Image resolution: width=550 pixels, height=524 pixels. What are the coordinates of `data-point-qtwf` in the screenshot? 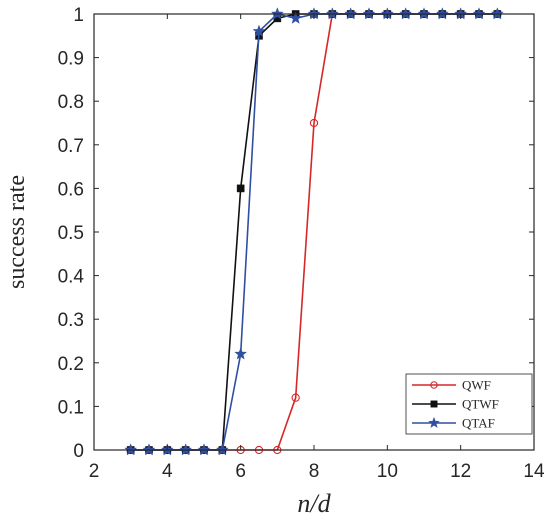 It's located at (240, 188).